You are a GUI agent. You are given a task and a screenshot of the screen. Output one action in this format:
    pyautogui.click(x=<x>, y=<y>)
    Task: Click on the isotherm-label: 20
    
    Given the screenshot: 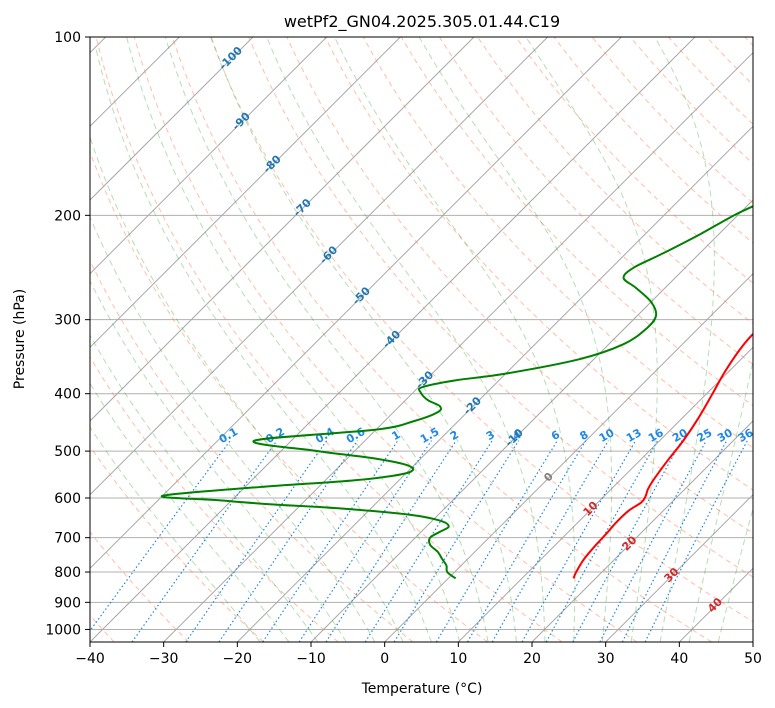 What is the action you would take?
    pyautogui.click(x=629, y=543)
    